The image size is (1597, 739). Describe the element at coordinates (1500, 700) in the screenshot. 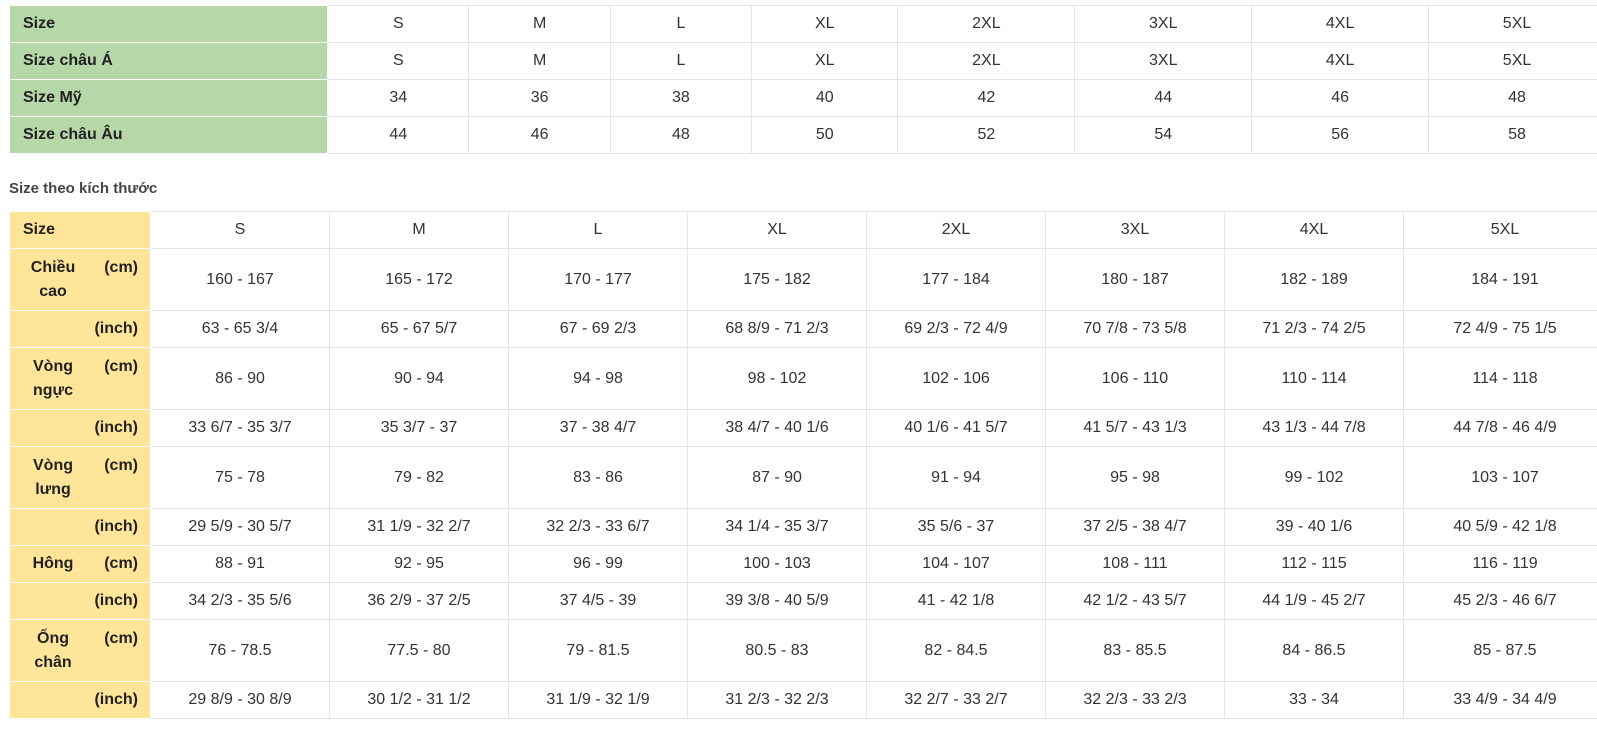

I see `table-cell: 33 4/9 - 34 4/9` at that location.